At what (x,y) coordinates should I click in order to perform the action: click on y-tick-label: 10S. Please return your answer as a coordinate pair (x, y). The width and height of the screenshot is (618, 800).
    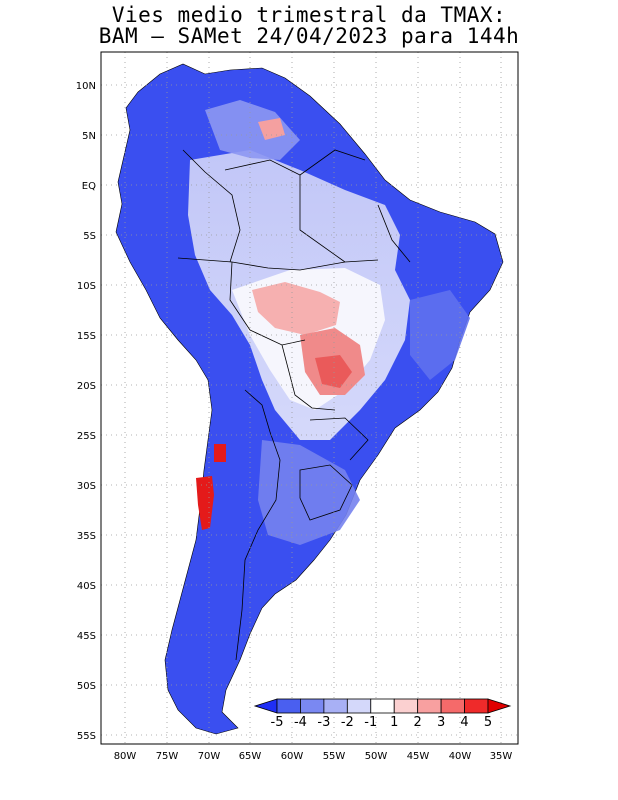
    Looking at the image, I should click on (86, 286).